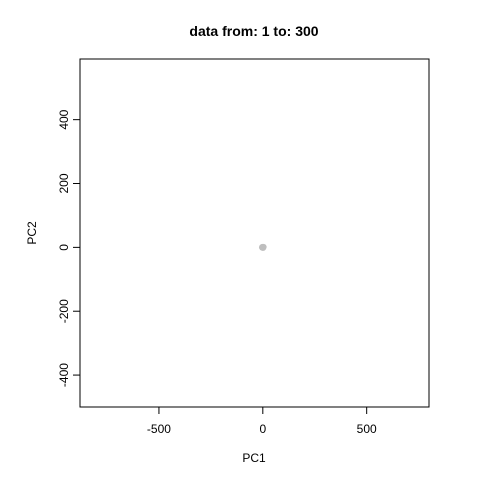 The height and width of the screenshot is (480, 480). What do you see at coordinates (262, 429) in the screenshot?
I see `x-tick-label: 0` at bounding box center [262, 429].